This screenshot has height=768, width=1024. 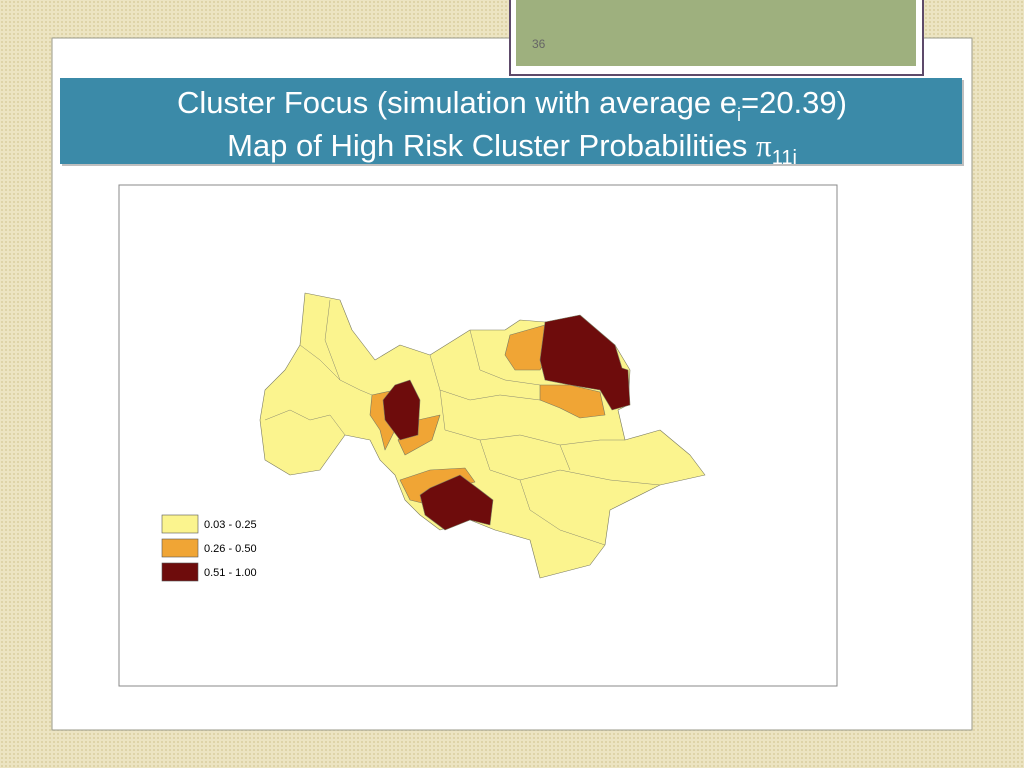 I want to click on title-subscript: 11i, so click(x=784, y=158).